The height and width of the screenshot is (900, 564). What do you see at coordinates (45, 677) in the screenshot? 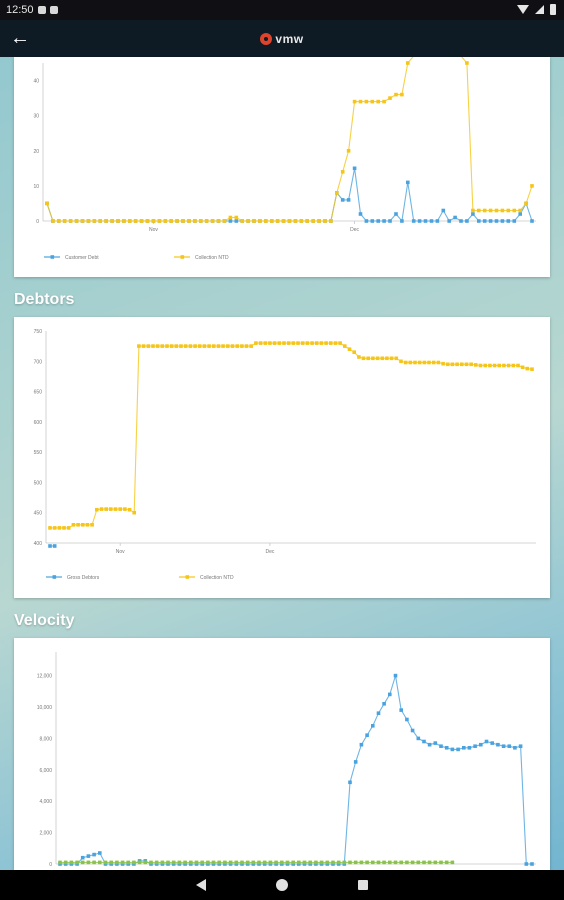
I see `y-tick-label: 12,000` at bounding box center [45, 677].